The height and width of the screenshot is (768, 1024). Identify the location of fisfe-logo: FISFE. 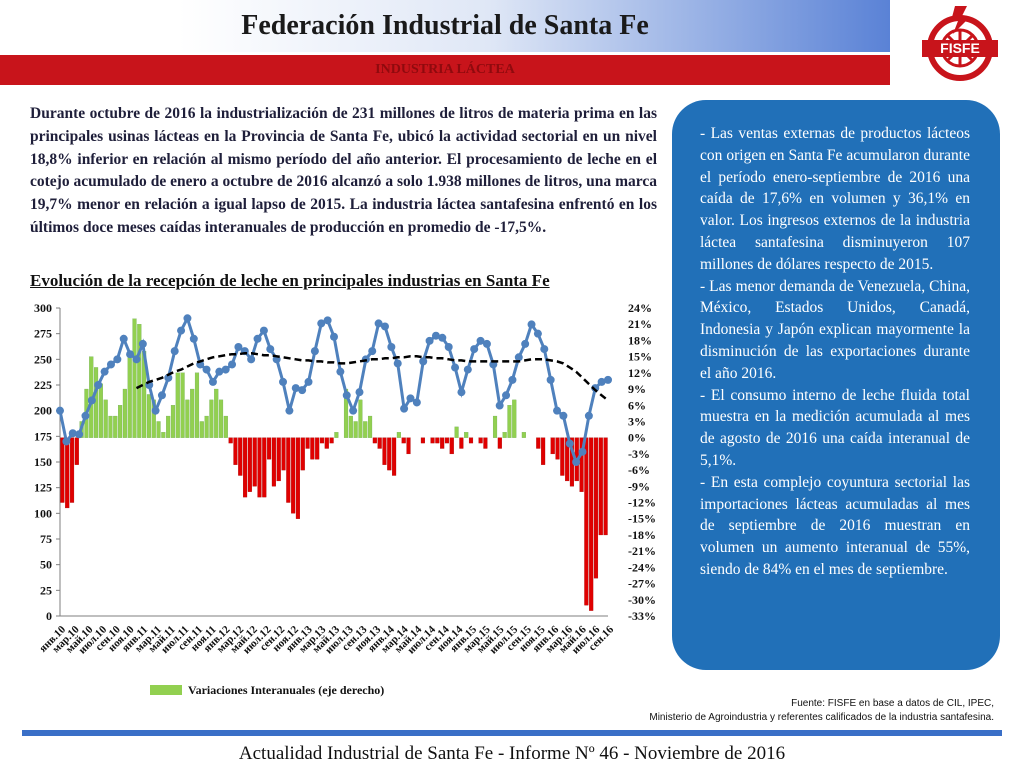
(960, 43).